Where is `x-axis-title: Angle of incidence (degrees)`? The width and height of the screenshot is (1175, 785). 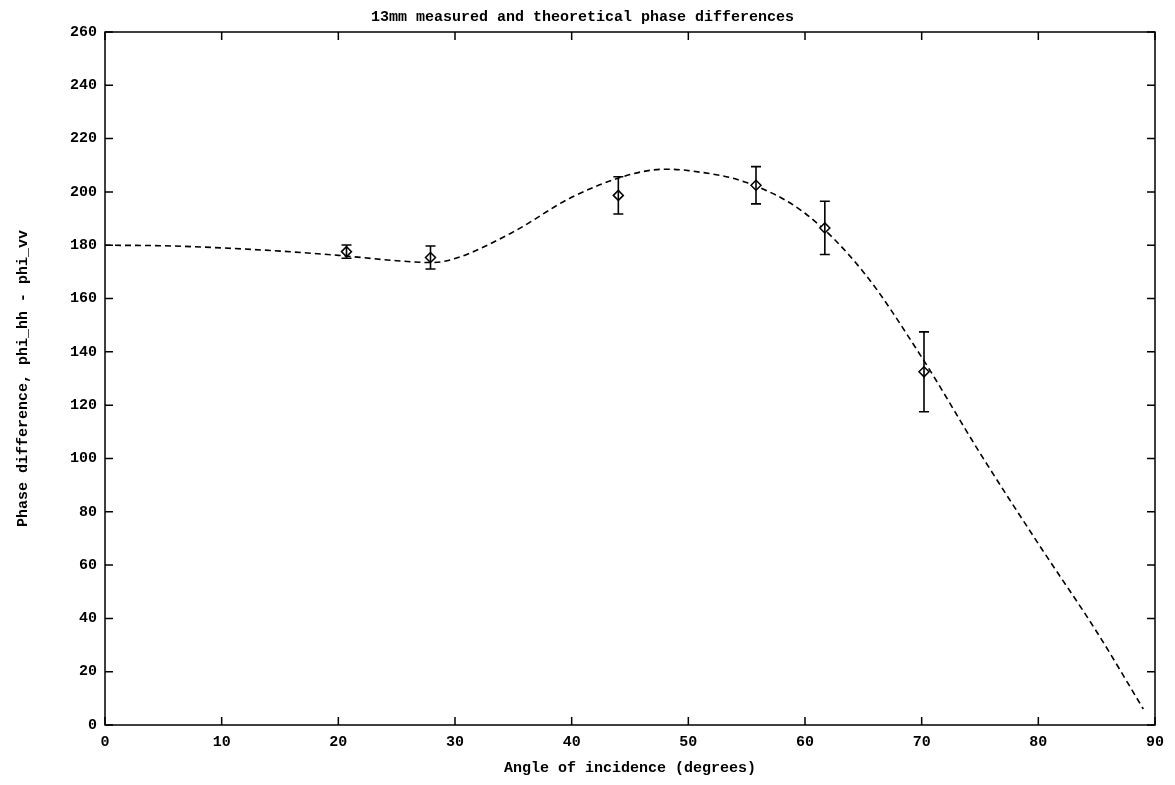
x-axis-title: Angle of incidence (degrees) is located at coordinates (630, 768).